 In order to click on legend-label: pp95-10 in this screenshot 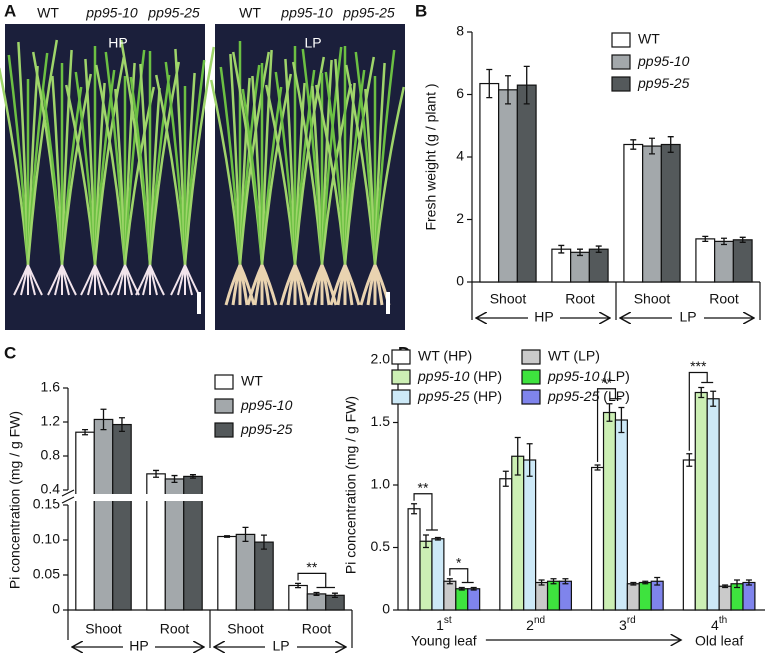, I will do `click(266, 405)`.